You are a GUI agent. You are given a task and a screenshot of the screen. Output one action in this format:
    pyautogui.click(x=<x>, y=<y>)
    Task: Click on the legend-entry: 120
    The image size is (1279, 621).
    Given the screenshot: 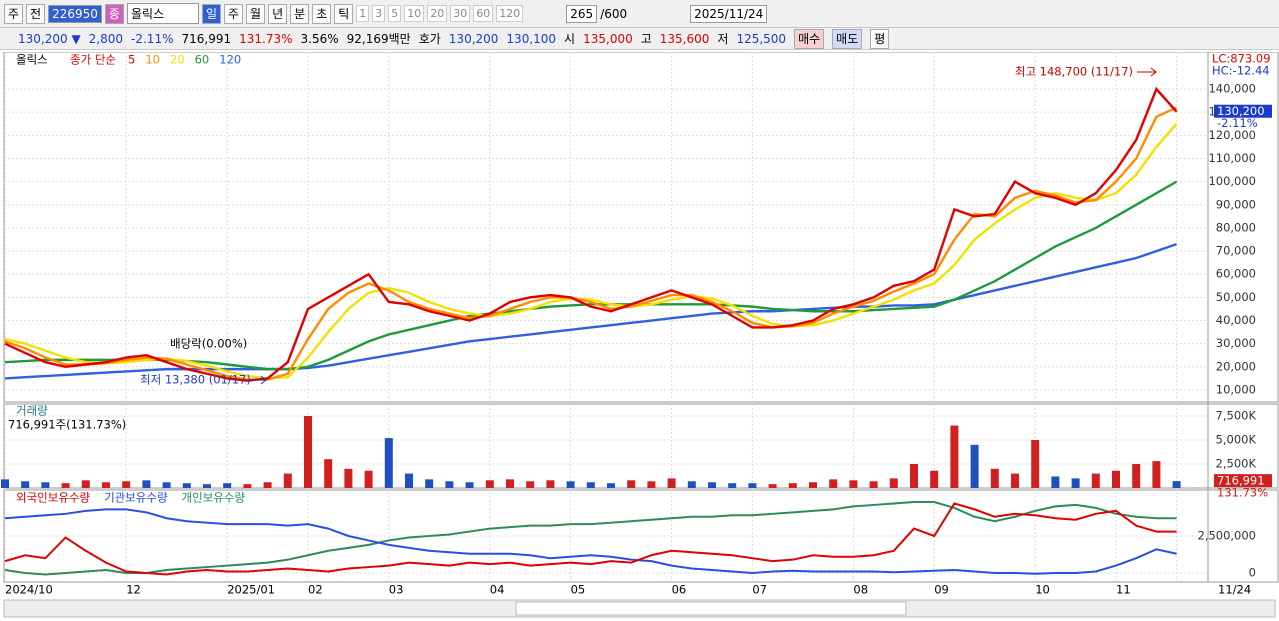 What is the action you would take?
    pyautogui.click(x=230, y=60)
    